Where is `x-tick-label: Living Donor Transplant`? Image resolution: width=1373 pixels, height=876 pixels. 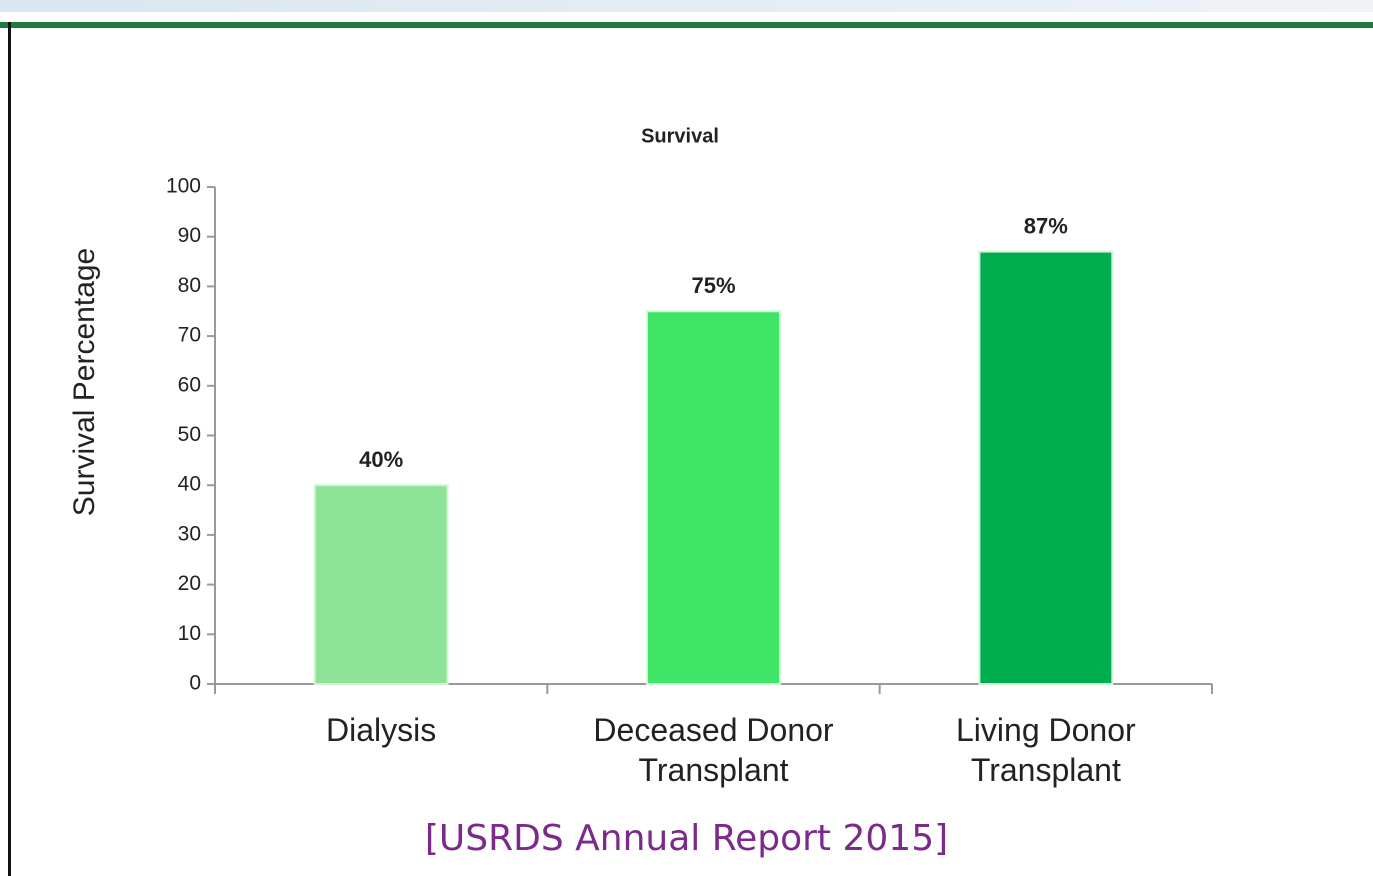 x-tick-label: Living Donor Transplant is located at coordinates (1046, 750).